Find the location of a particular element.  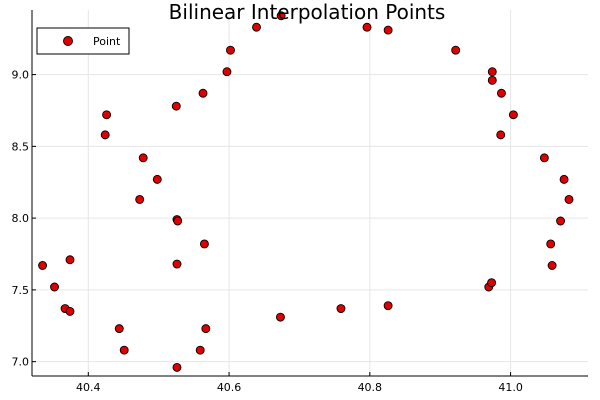

x-tick-label: 40.6 is located at coordinates (229, 387).